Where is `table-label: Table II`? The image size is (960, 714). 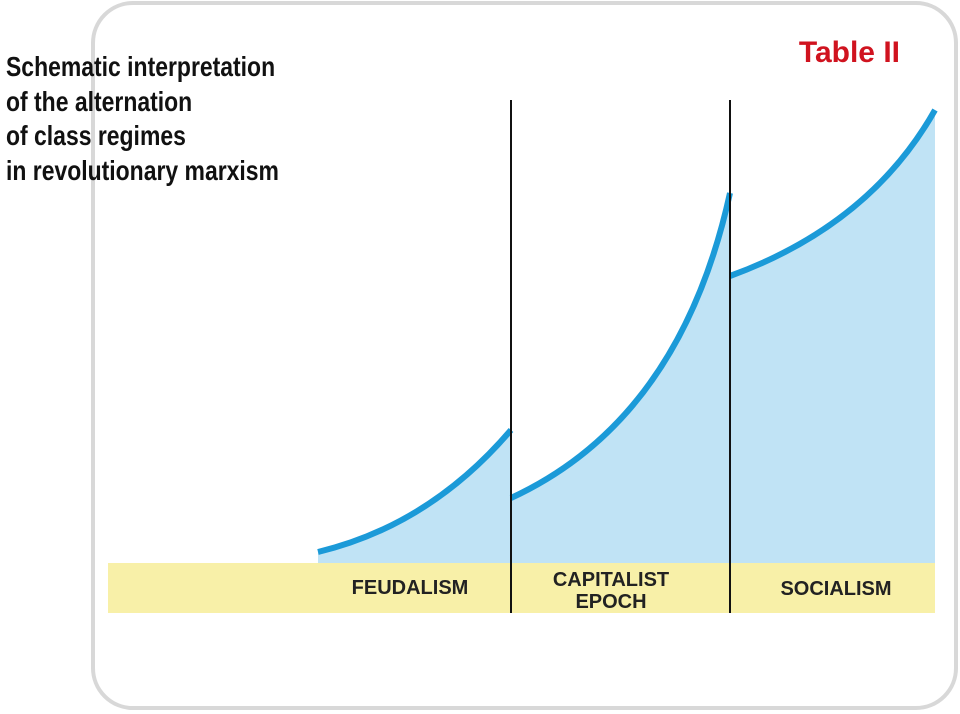 table-label: Table II is located at coordinates (849, 52).